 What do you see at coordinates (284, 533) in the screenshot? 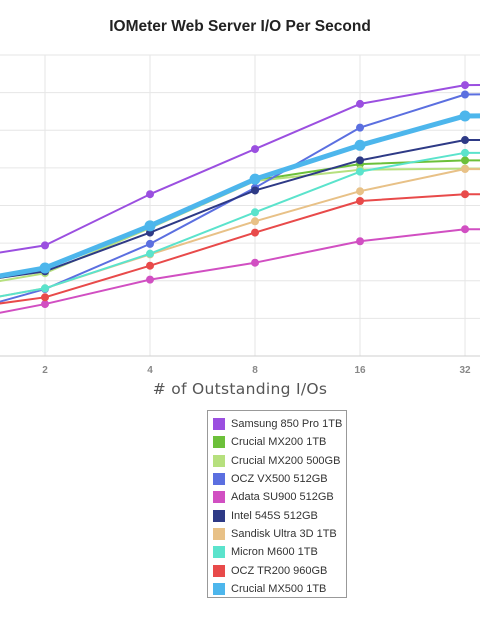
I see `legend-label: Sandisk Ultra 3D 1TB` at bounding box center [284, 533].